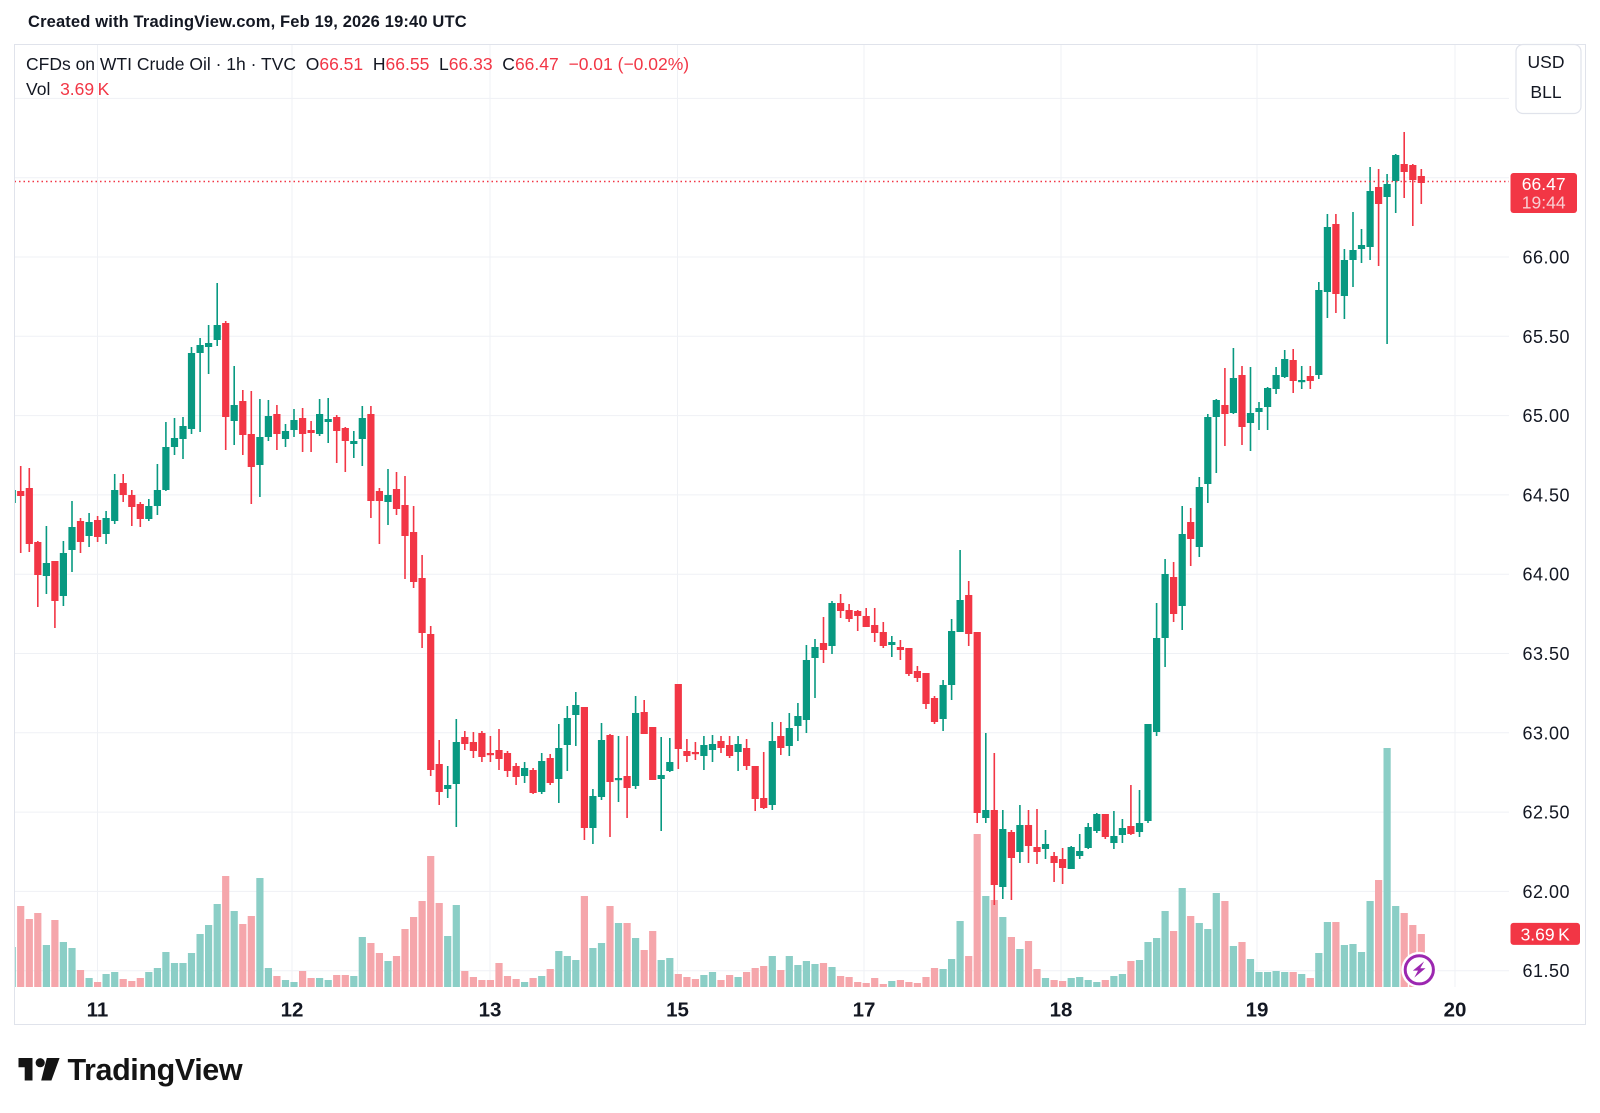 The image size is (1600, 1113). What do you see at coordinates (1546, 416) in the screenshot?
I see `svg-text: 65.00` at bounding box center [1546, 416].